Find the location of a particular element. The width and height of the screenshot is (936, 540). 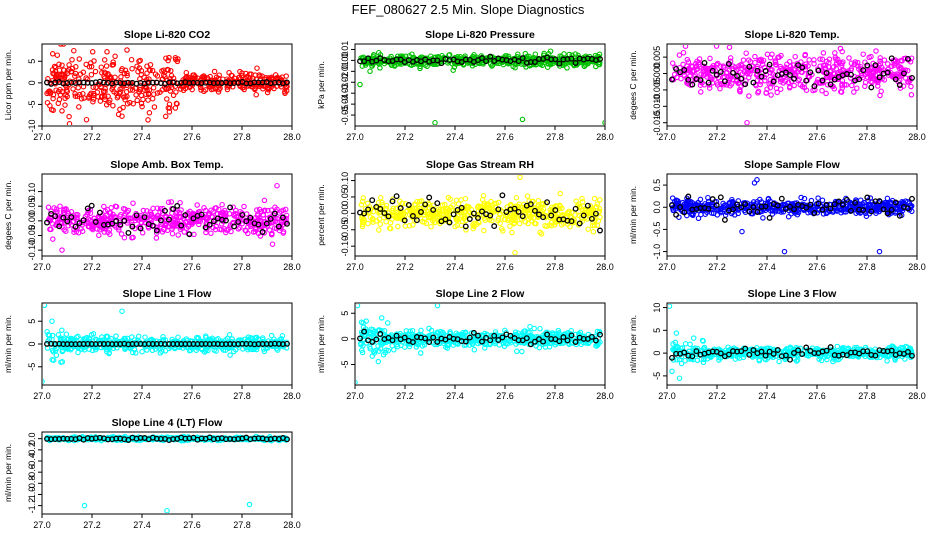

chart-title: Slope Line 3 Flow is located at coordinates (793, 294).